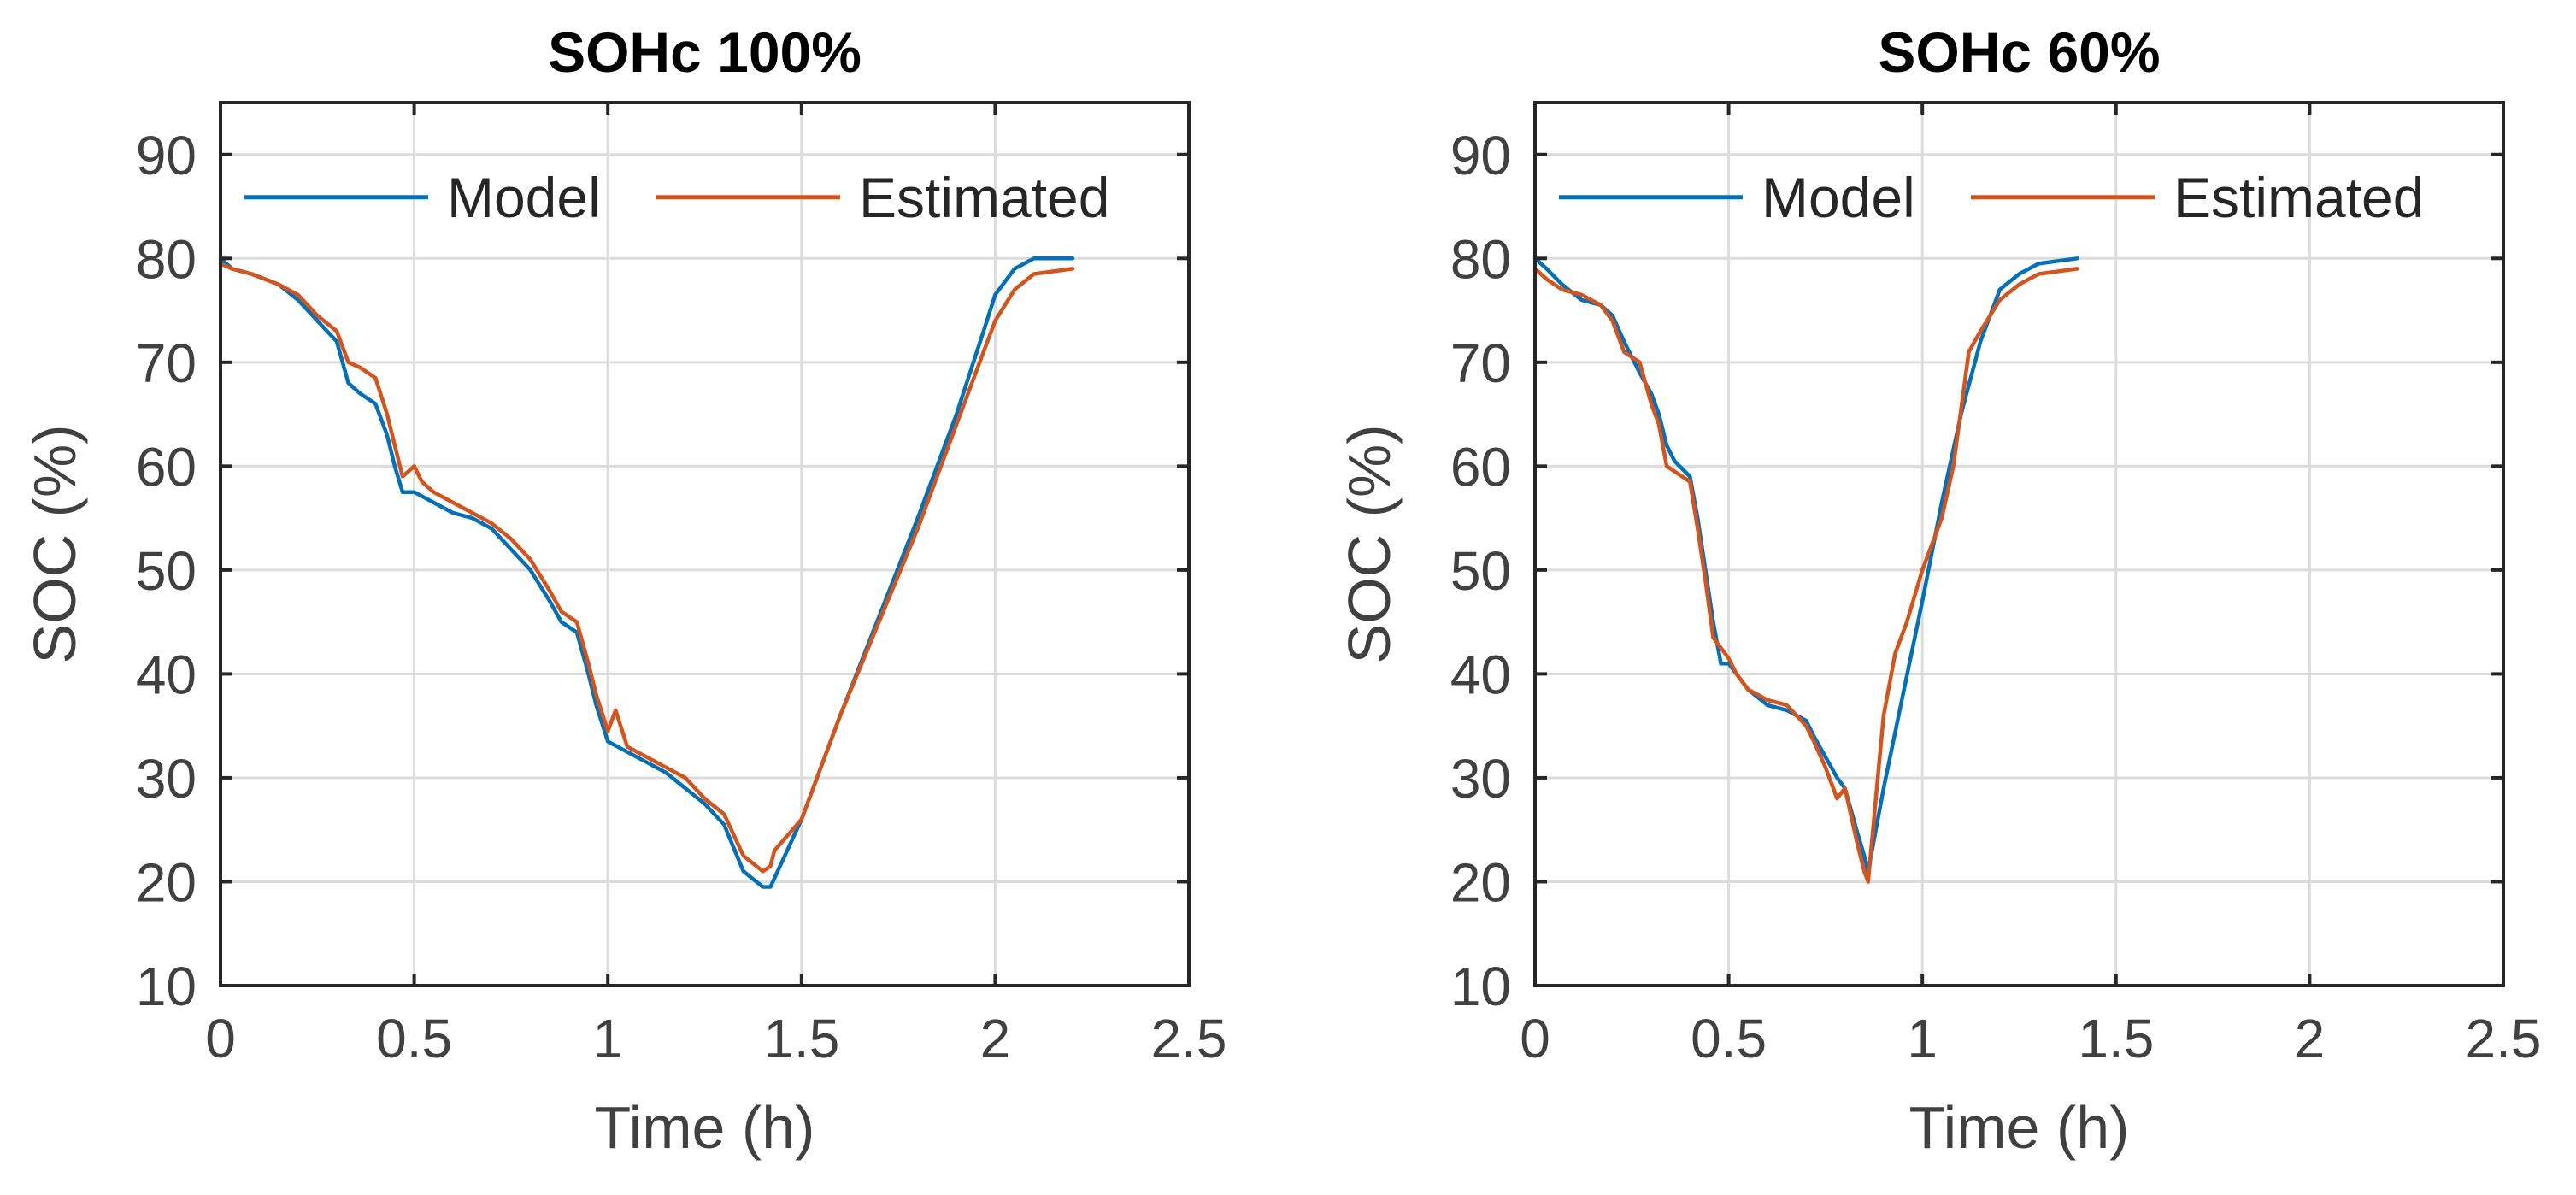  What do you see at coordinates (2019, 52) in the screenshot?
I see `chart-title: SOHc 60%` at bounding box center [2019, 52].